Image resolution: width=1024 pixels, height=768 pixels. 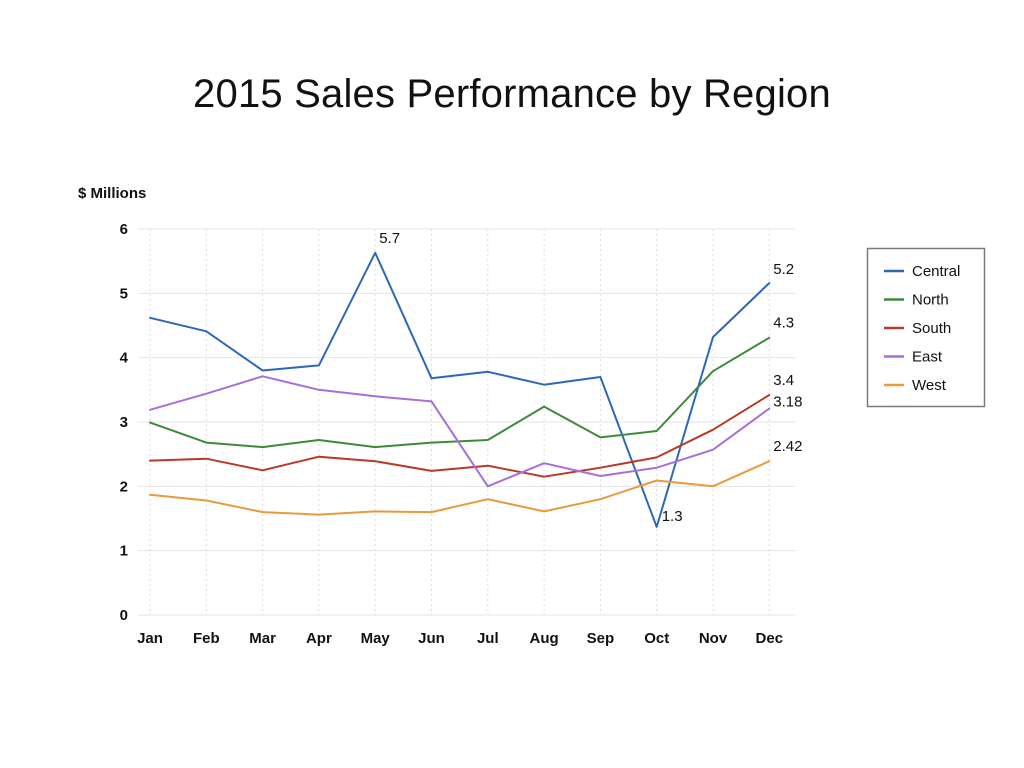 What do you see at coordinates (672, 516) in the screenshot?
I see `data-label: 1.3` at bounding box center [672, 516].